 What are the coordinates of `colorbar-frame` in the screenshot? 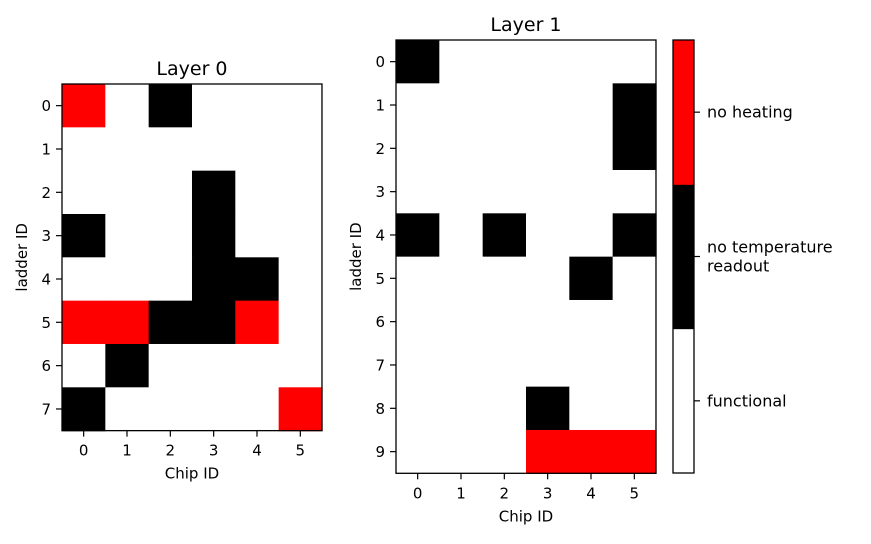 It's located at (683, 256).